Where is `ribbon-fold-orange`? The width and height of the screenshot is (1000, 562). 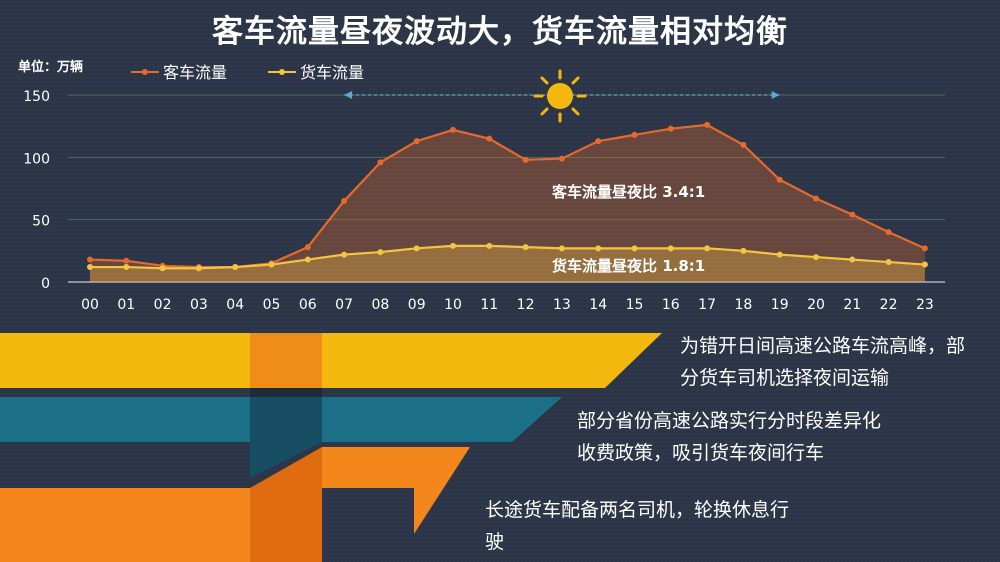
ribbon-fold-orange is located at coordinates (286, 504).